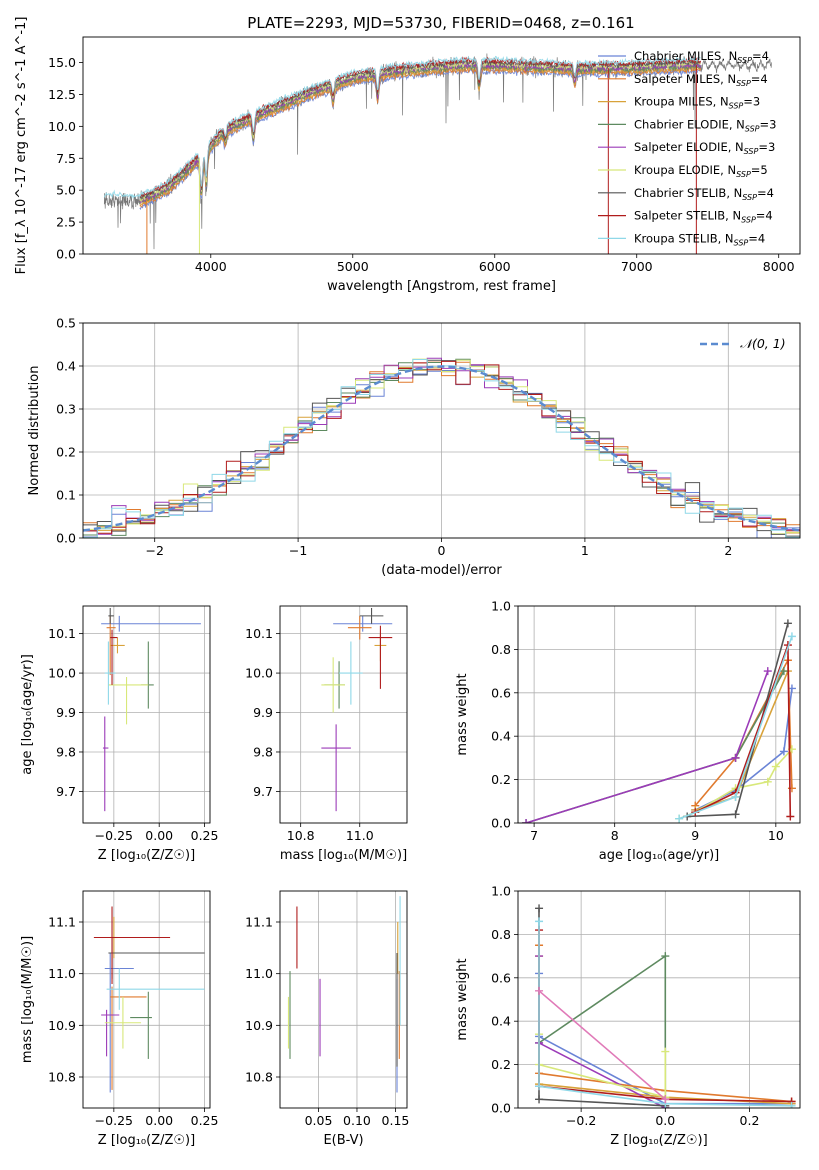  I want to click on legend-label: Salpeter MILES, NSSP=4, so click(701, 80).